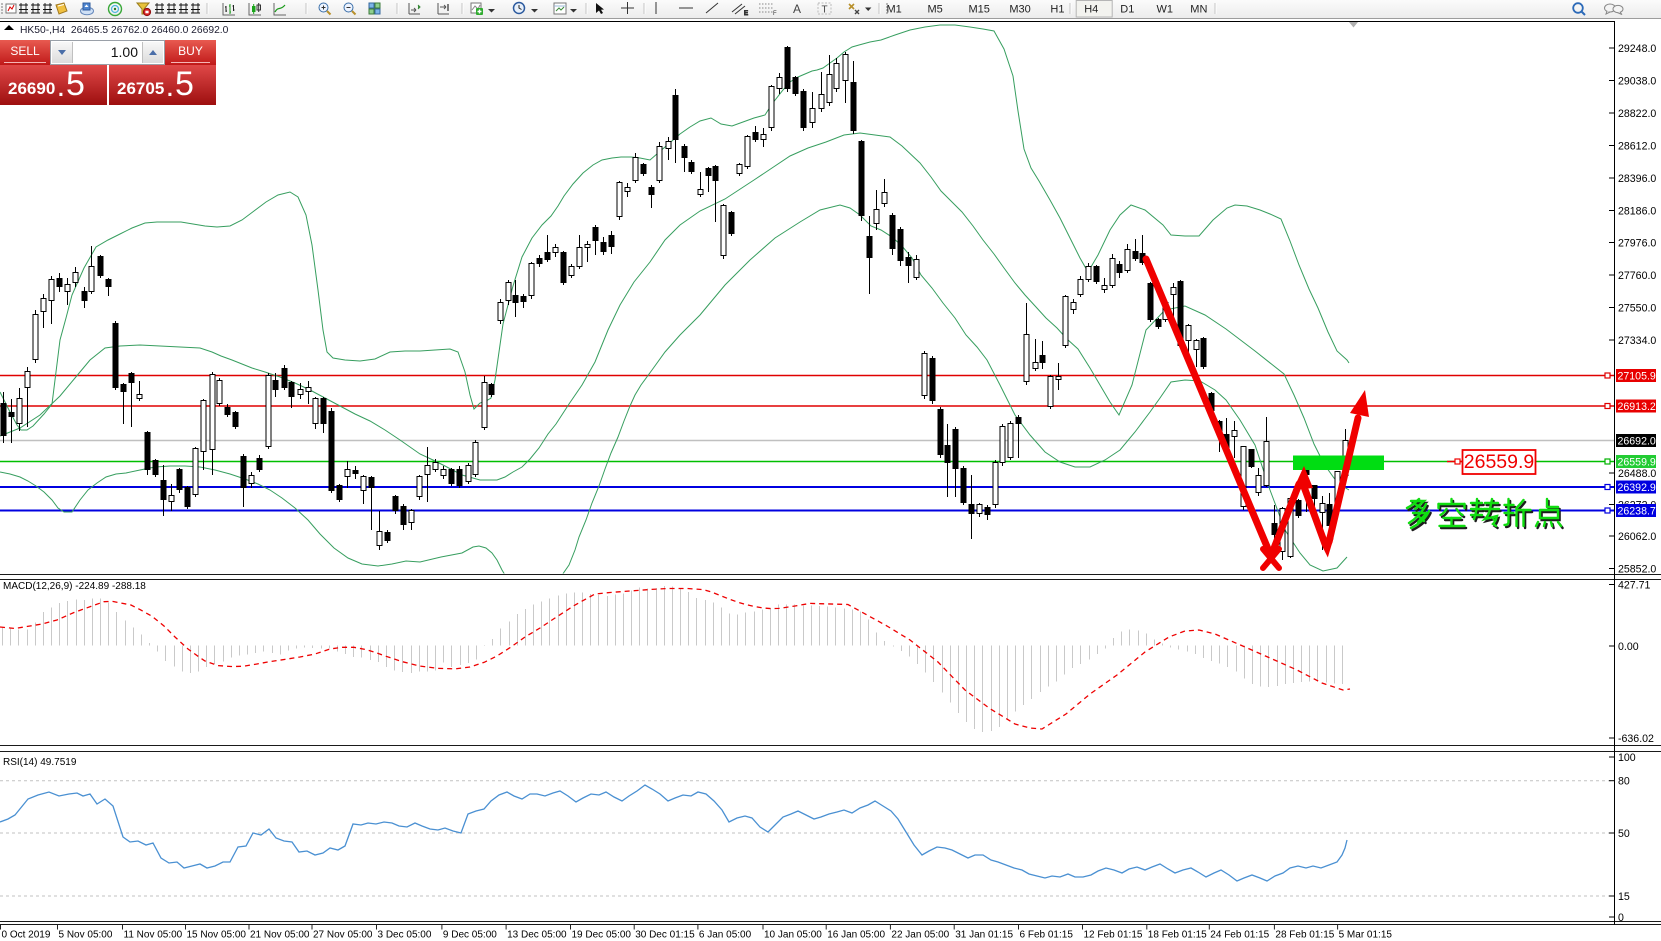  Describe the element at coordinates (1091, 10) in the screenshot. I see `svg-text: H4` at that location.